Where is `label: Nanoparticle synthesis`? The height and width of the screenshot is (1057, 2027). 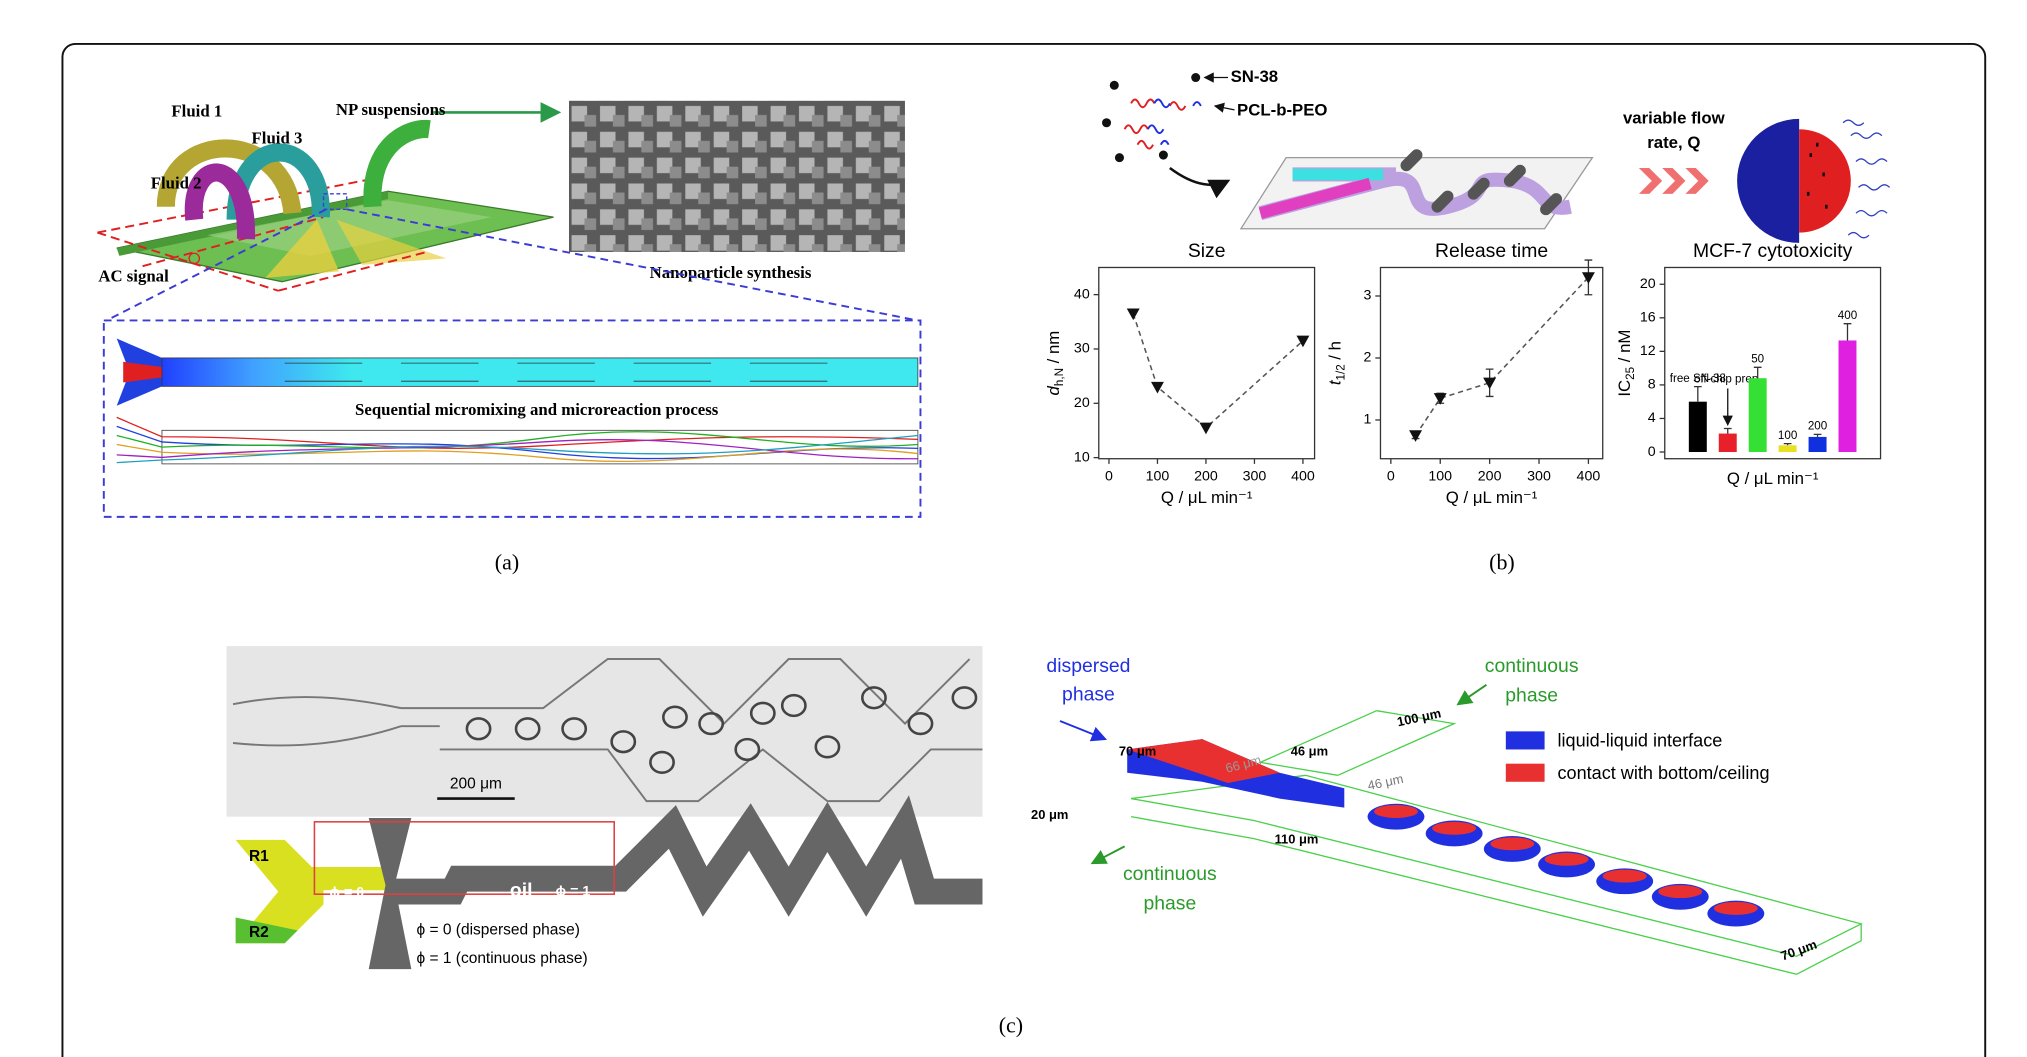
label: Nanoparticle synthesis is located at coordinates (731, 272).